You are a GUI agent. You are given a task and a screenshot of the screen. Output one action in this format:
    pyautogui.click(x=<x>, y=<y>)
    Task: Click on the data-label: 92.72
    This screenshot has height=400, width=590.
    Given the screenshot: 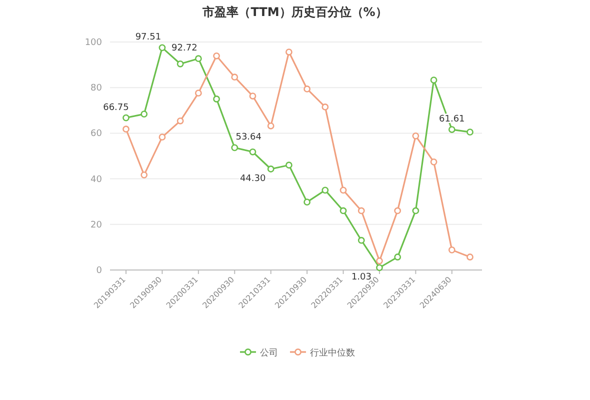 What is the action you would take?
    pyautogui.click(x=185, y=49)
    